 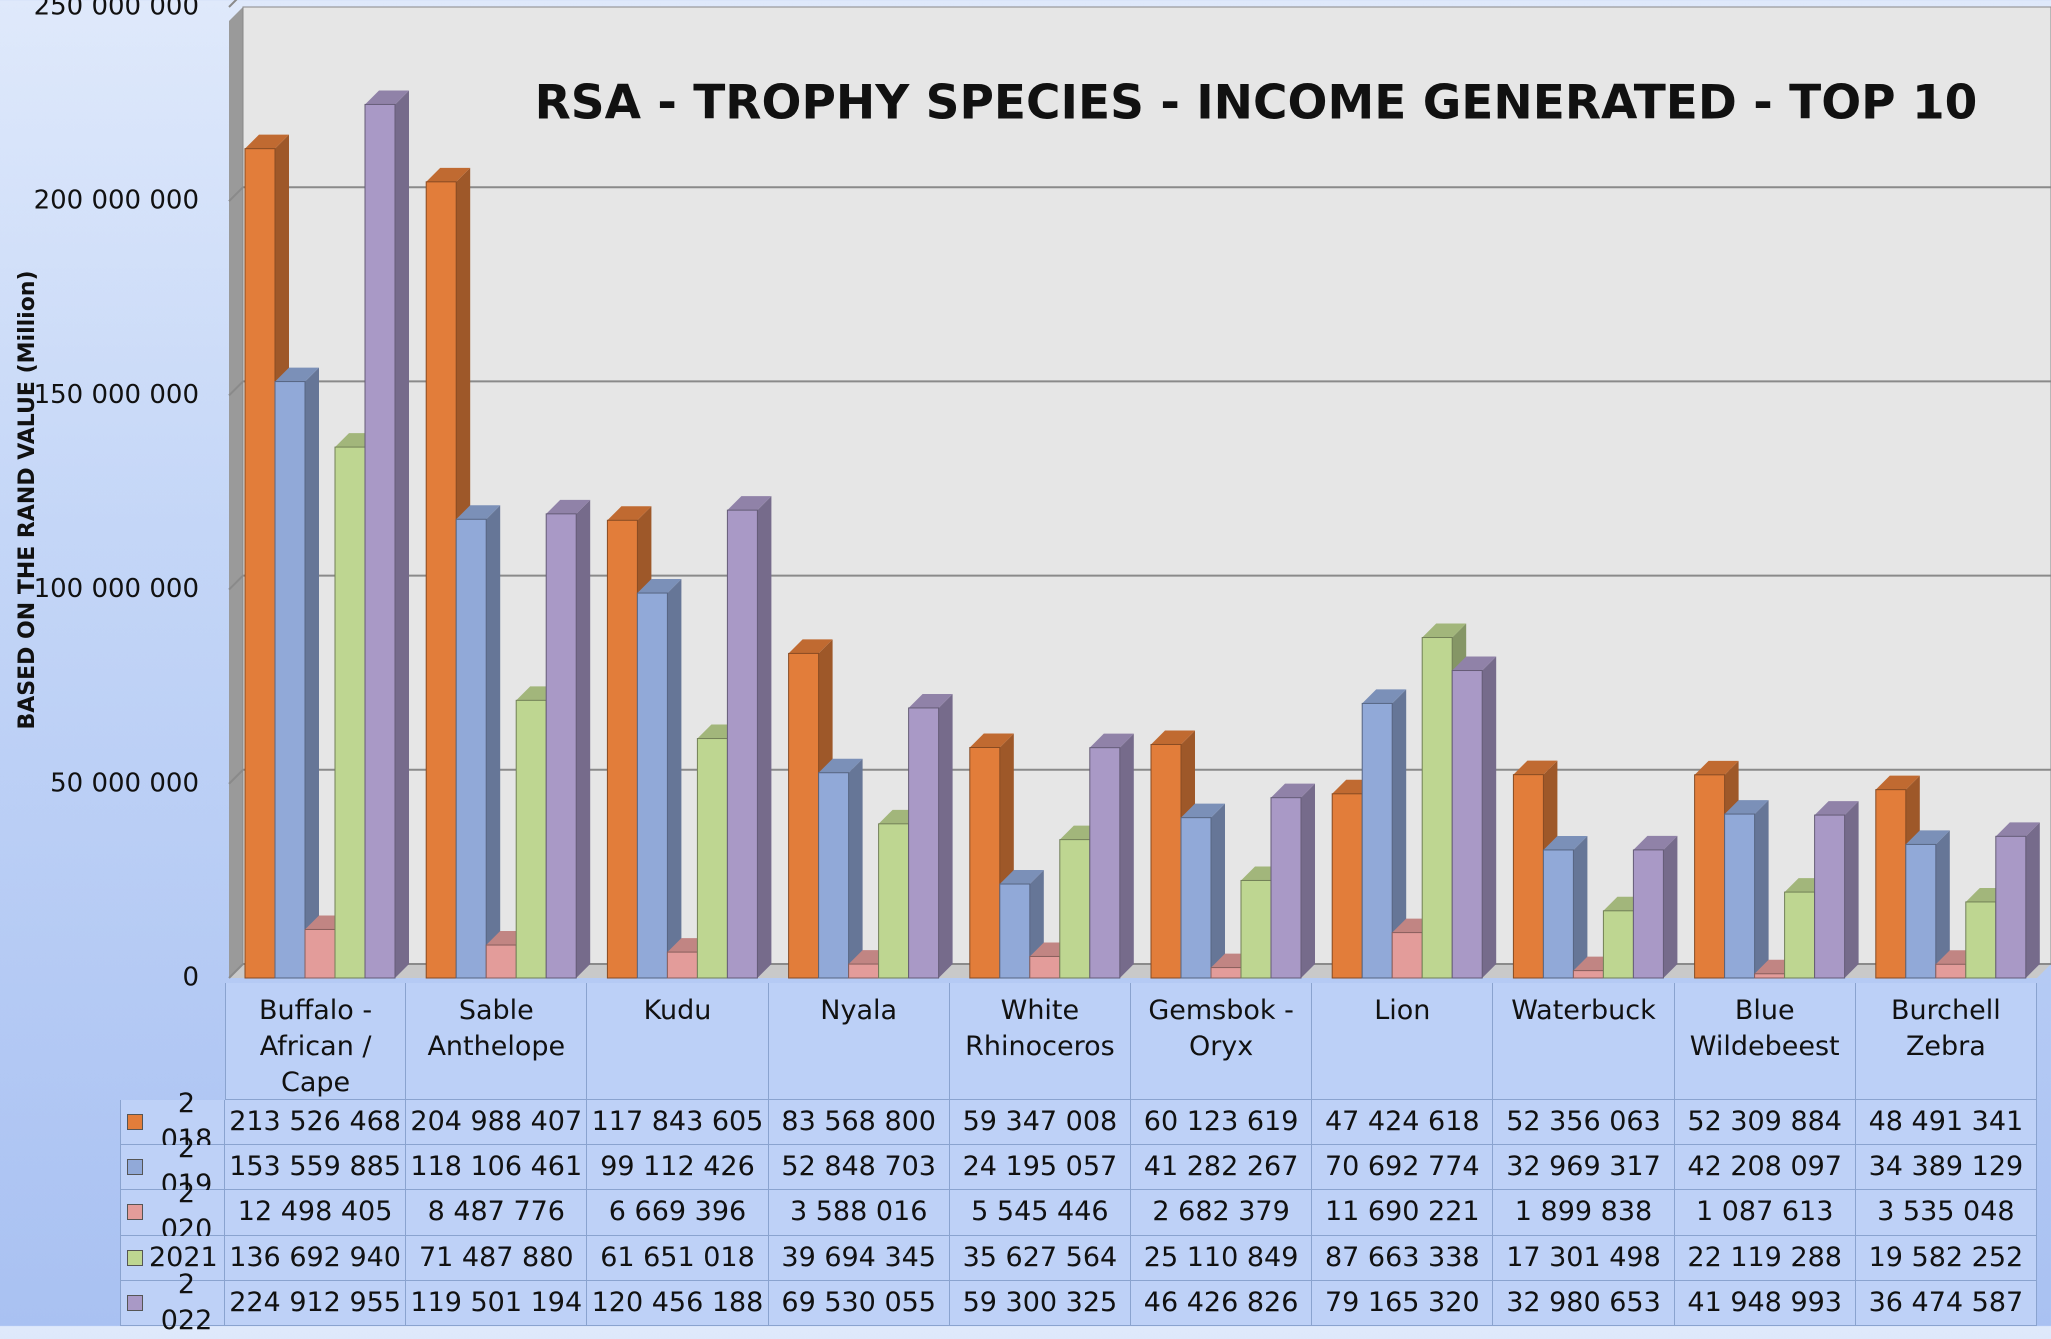 What do you see at coordinates (172, 1211) in the screenshot?
I see `legend-entry: 2 020` at bounding box center [172, 1211].